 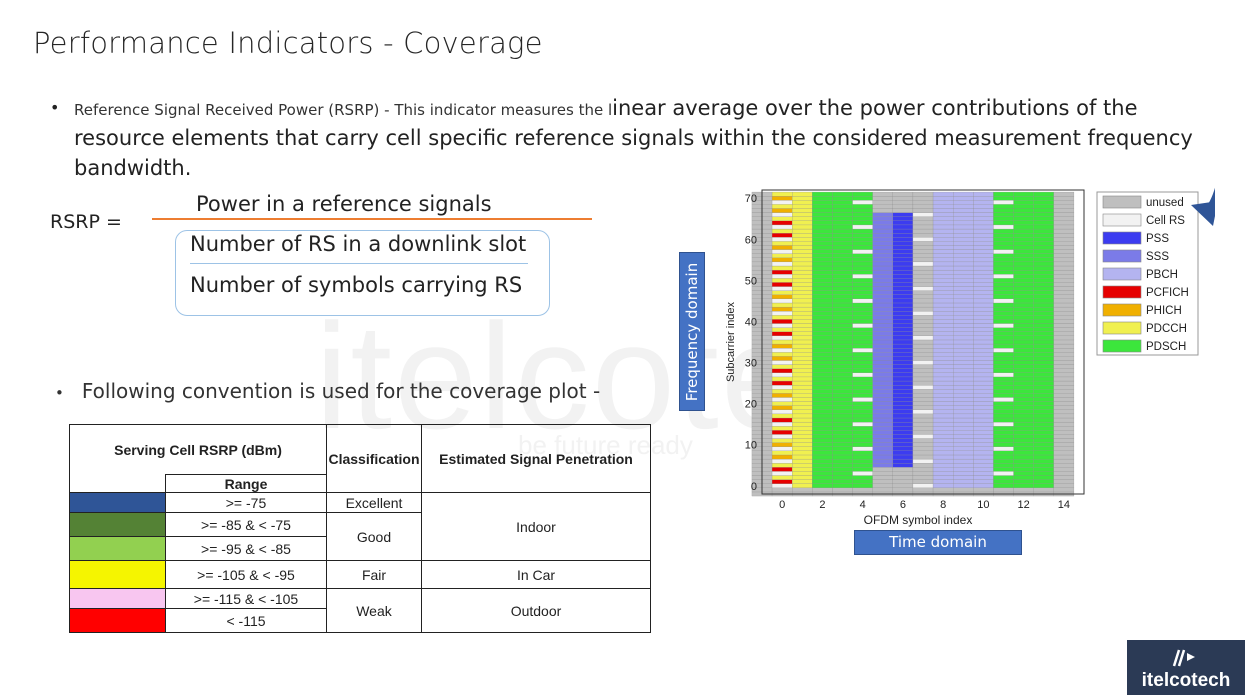 What do you see at coordinates (117, 620) in the screenshot?
I see `color-swatch` at bounding box center [117, 620].